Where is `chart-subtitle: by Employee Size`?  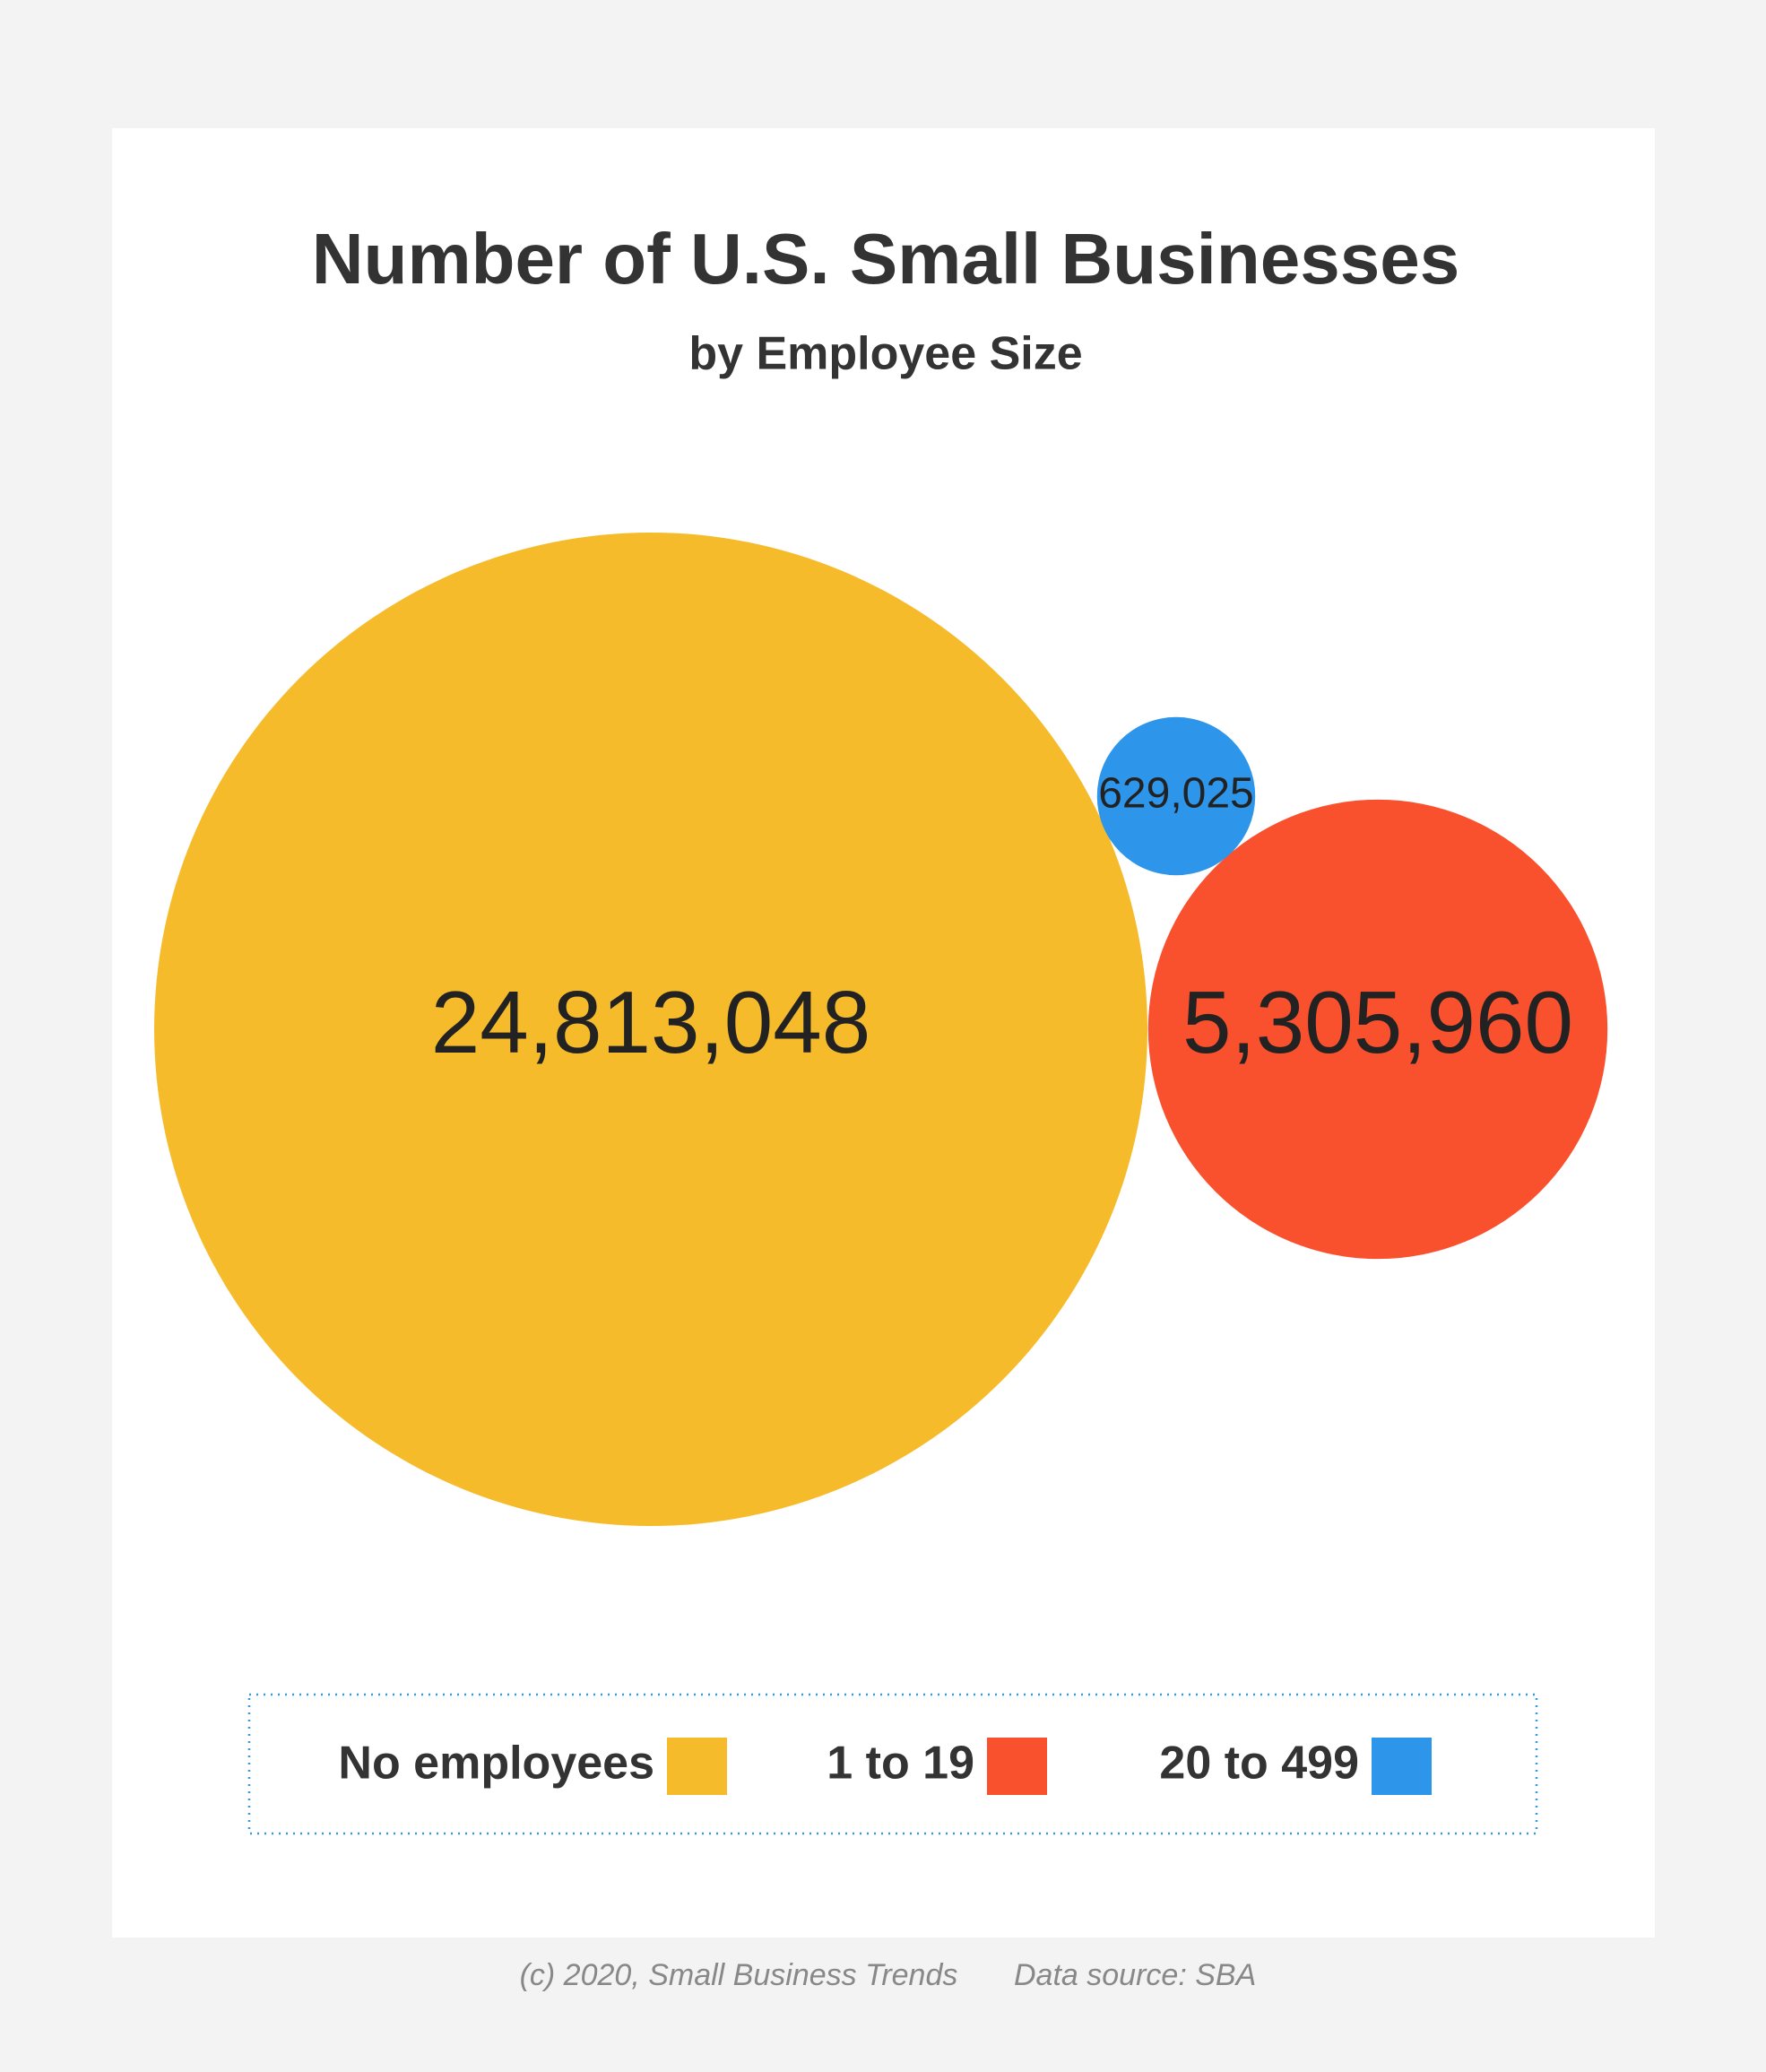
chart-subtitle: by Employee Size is located at coordinates (885, 354).